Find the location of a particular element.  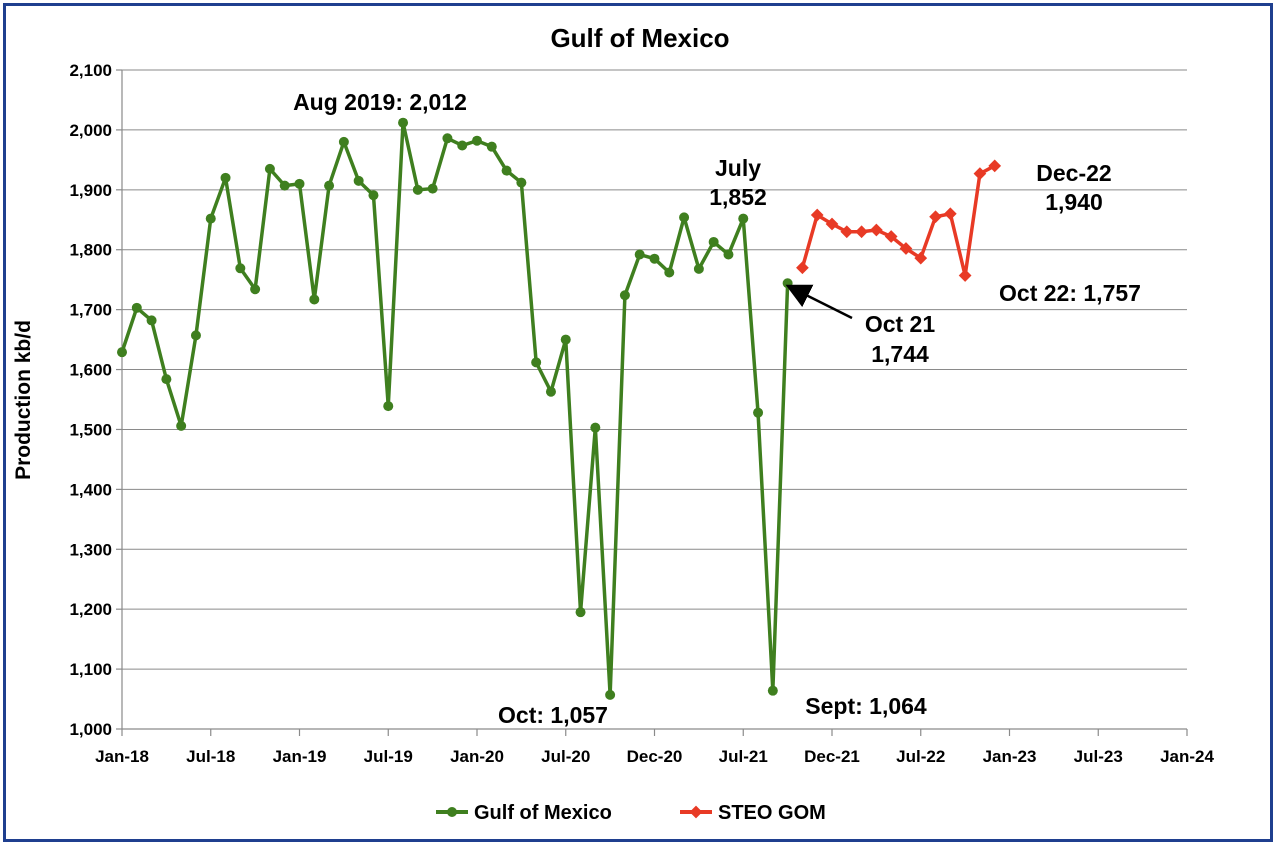

y-tick-label: 1,200 is located at coordinates (90, 609).